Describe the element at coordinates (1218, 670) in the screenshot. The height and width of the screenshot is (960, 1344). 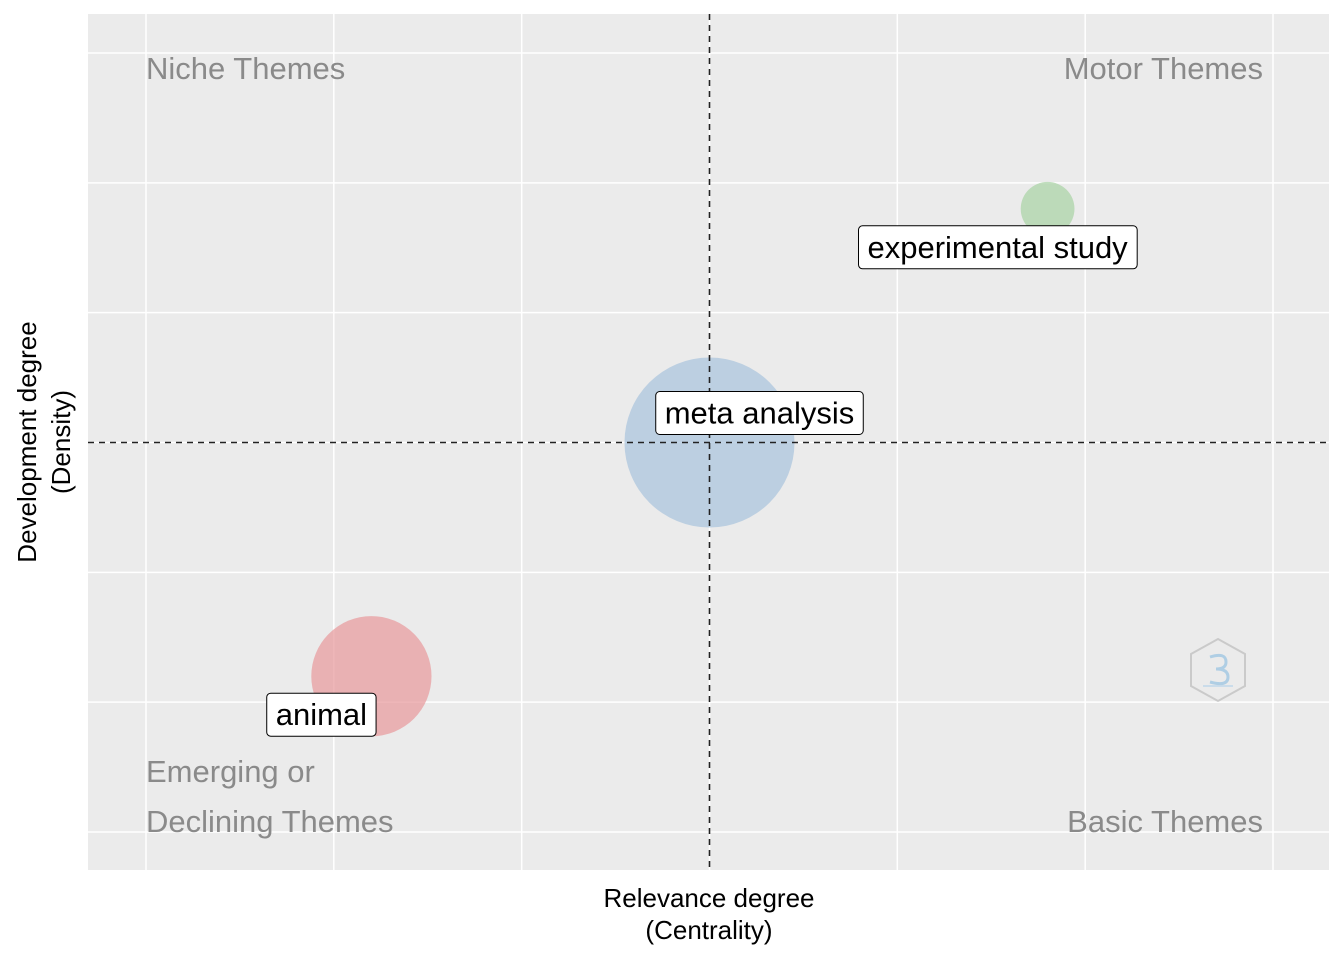
I see `bibliometrix-logo-icon` at that location.